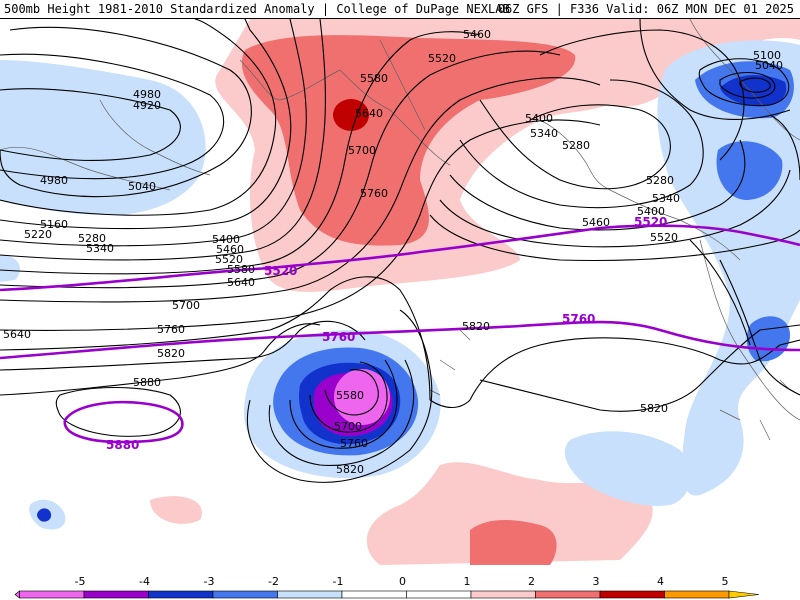 The width and height of the screenshot is (800, 600). I want to click on colorbar-tick-labels: -5 -4 -3 -2 -1 0 1 2 3 4 5, so click(402, 581).